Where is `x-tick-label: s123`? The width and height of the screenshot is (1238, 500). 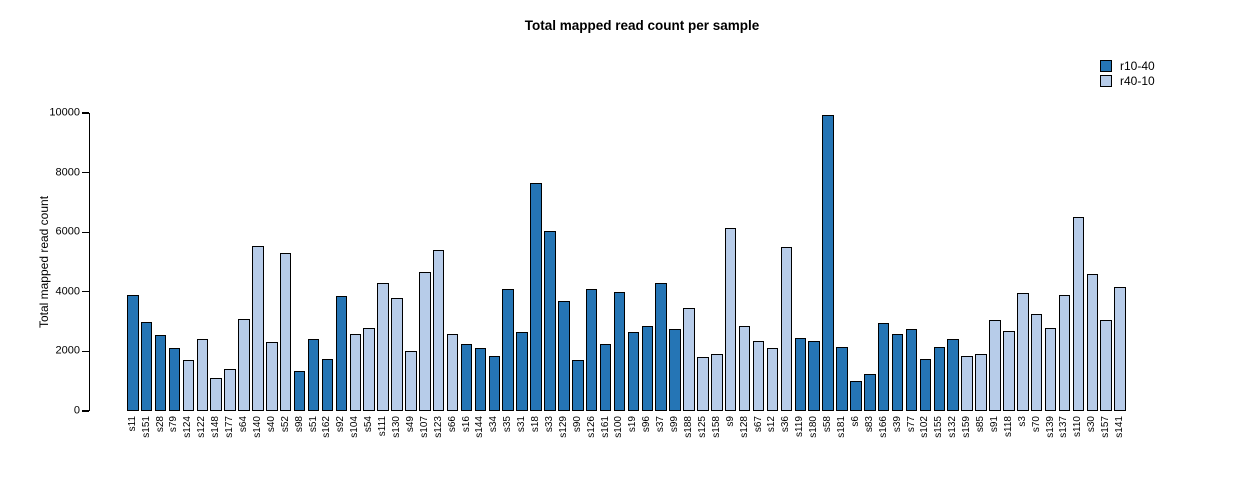 x-tick-label: s123 is located at coordinates (438, 427).